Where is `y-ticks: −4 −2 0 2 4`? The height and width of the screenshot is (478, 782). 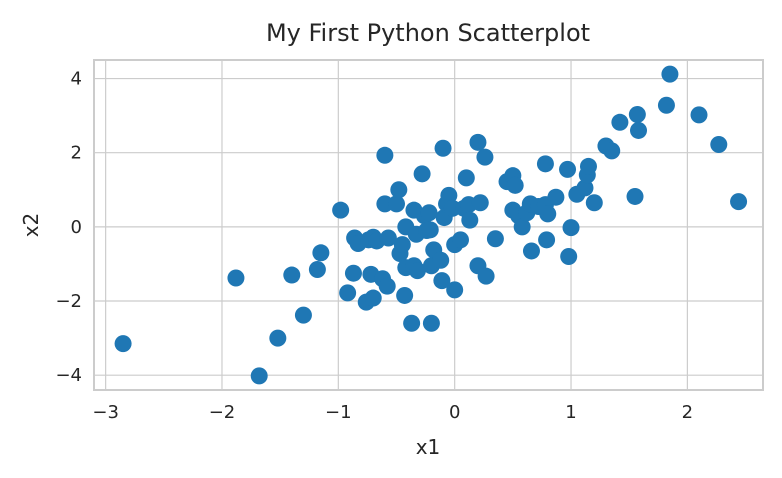 y-ticks: −4 −2 0 2 4 is located at coordinates (68, 228).